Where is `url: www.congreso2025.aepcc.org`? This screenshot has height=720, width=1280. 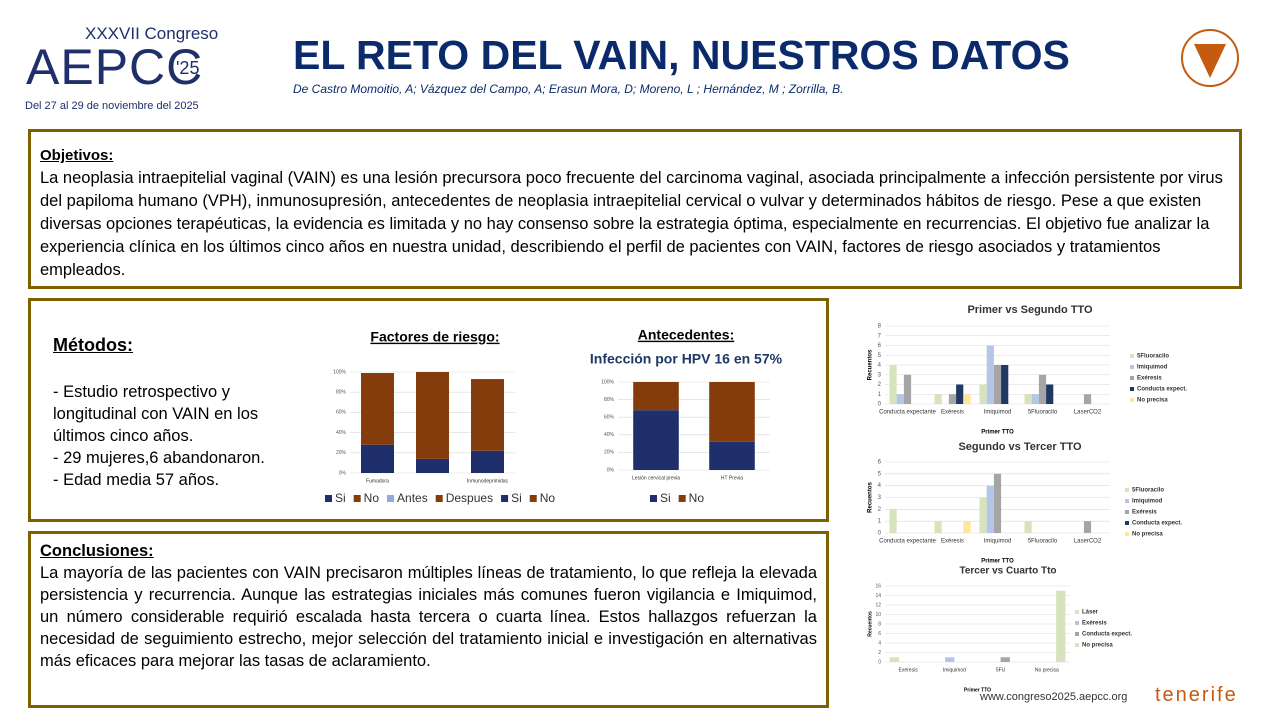 url: www.congreso2025.aepcc.org is located at coordinates (1054, 697).